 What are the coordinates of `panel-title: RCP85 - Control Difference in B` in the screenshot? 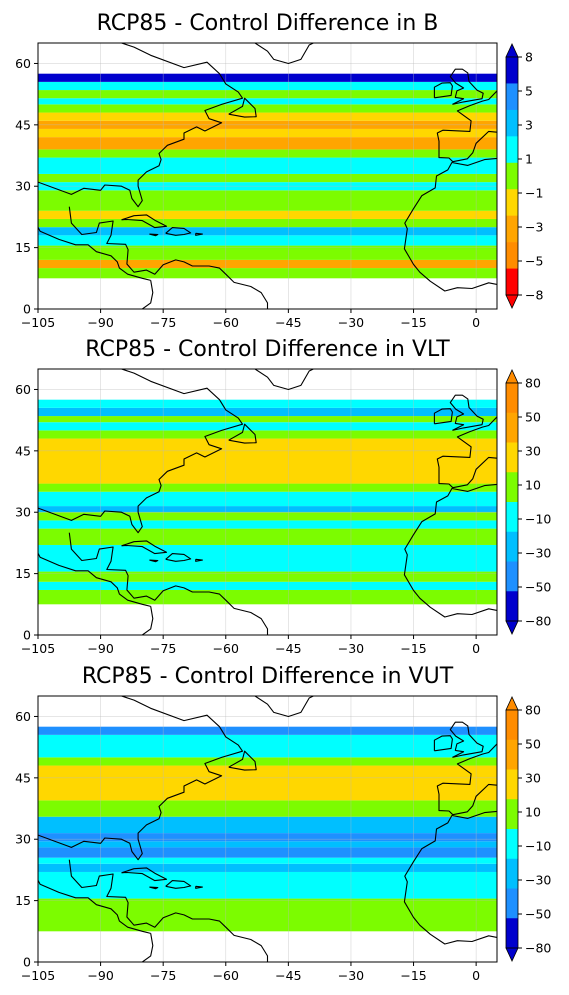 It's located at (268, 23).